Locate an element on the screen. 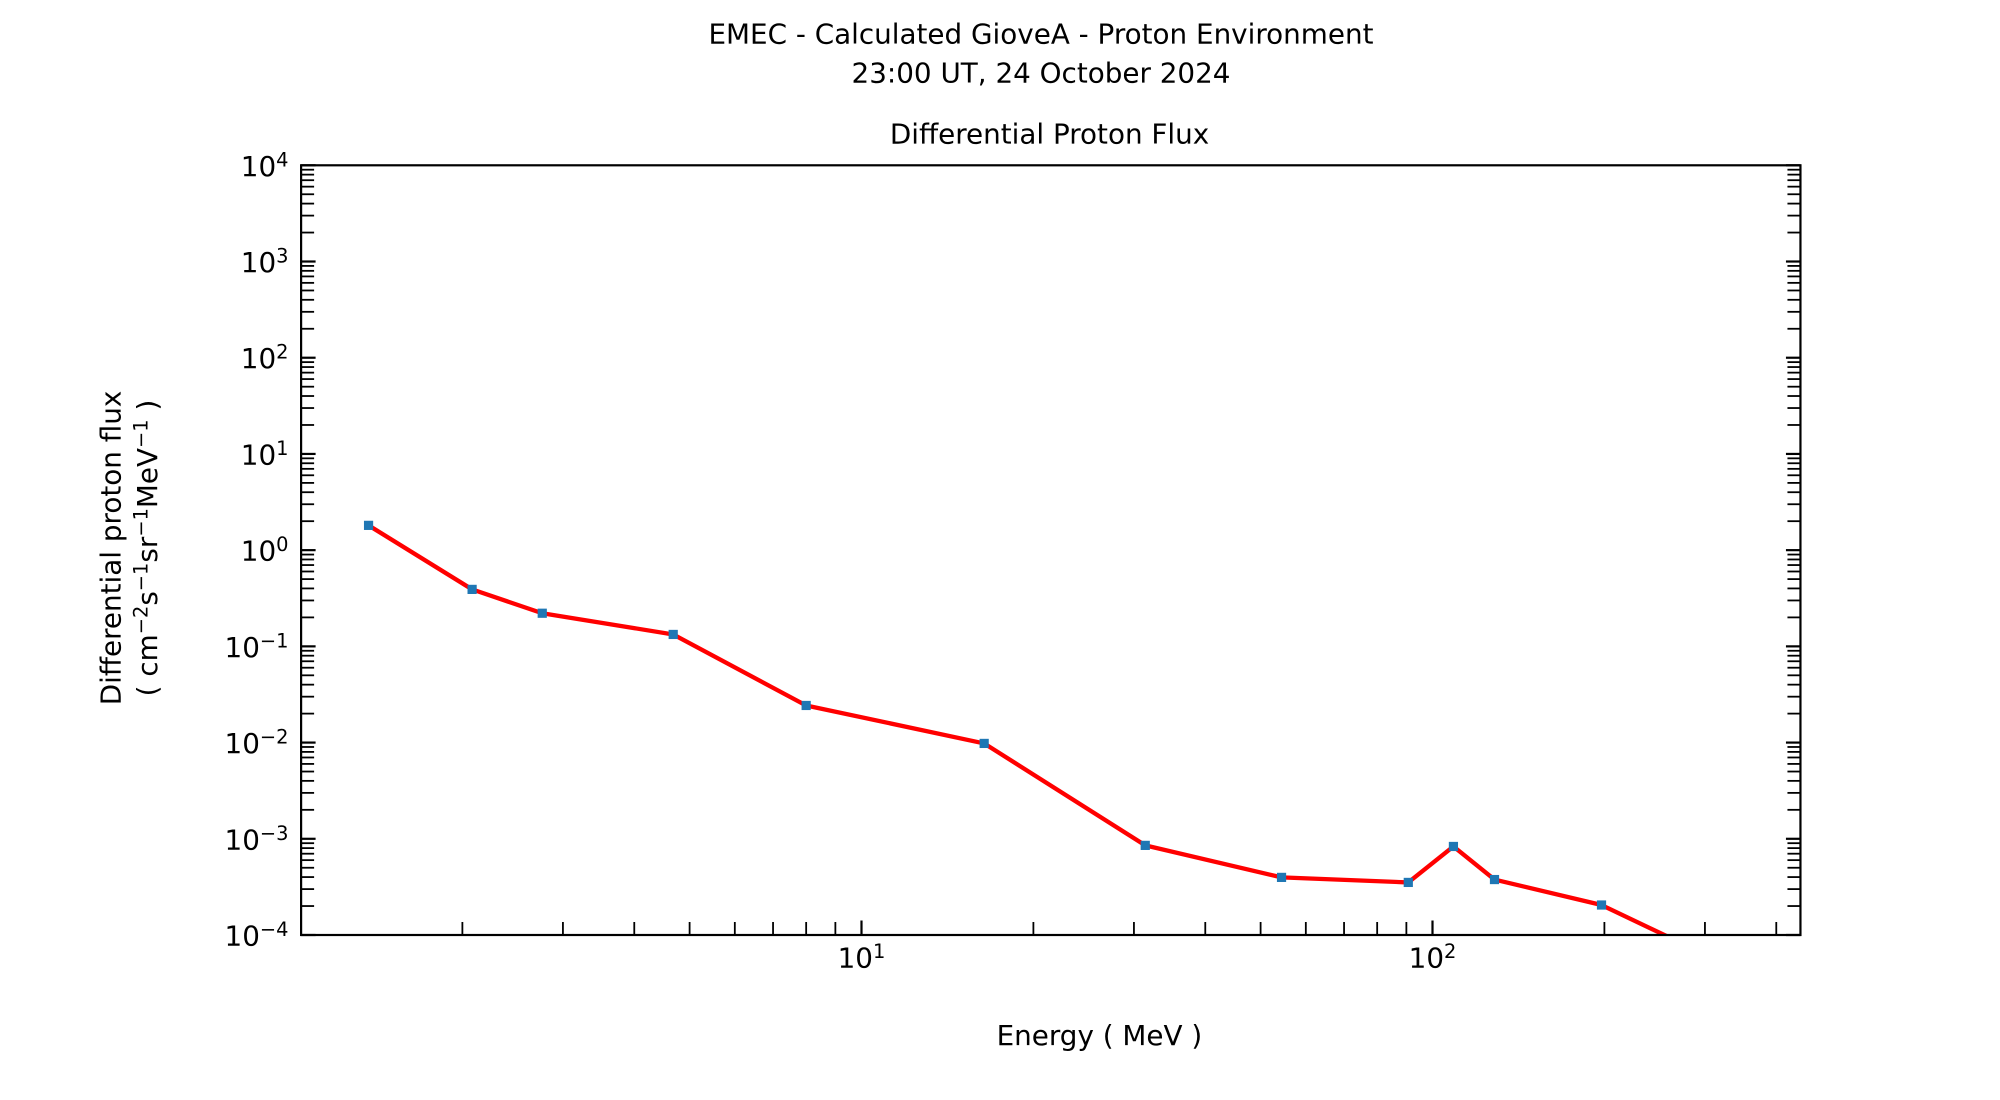 This screenshot has width=2000, height=1100. y-tick-label: 10⁴ is located at coordinates (265, 165).